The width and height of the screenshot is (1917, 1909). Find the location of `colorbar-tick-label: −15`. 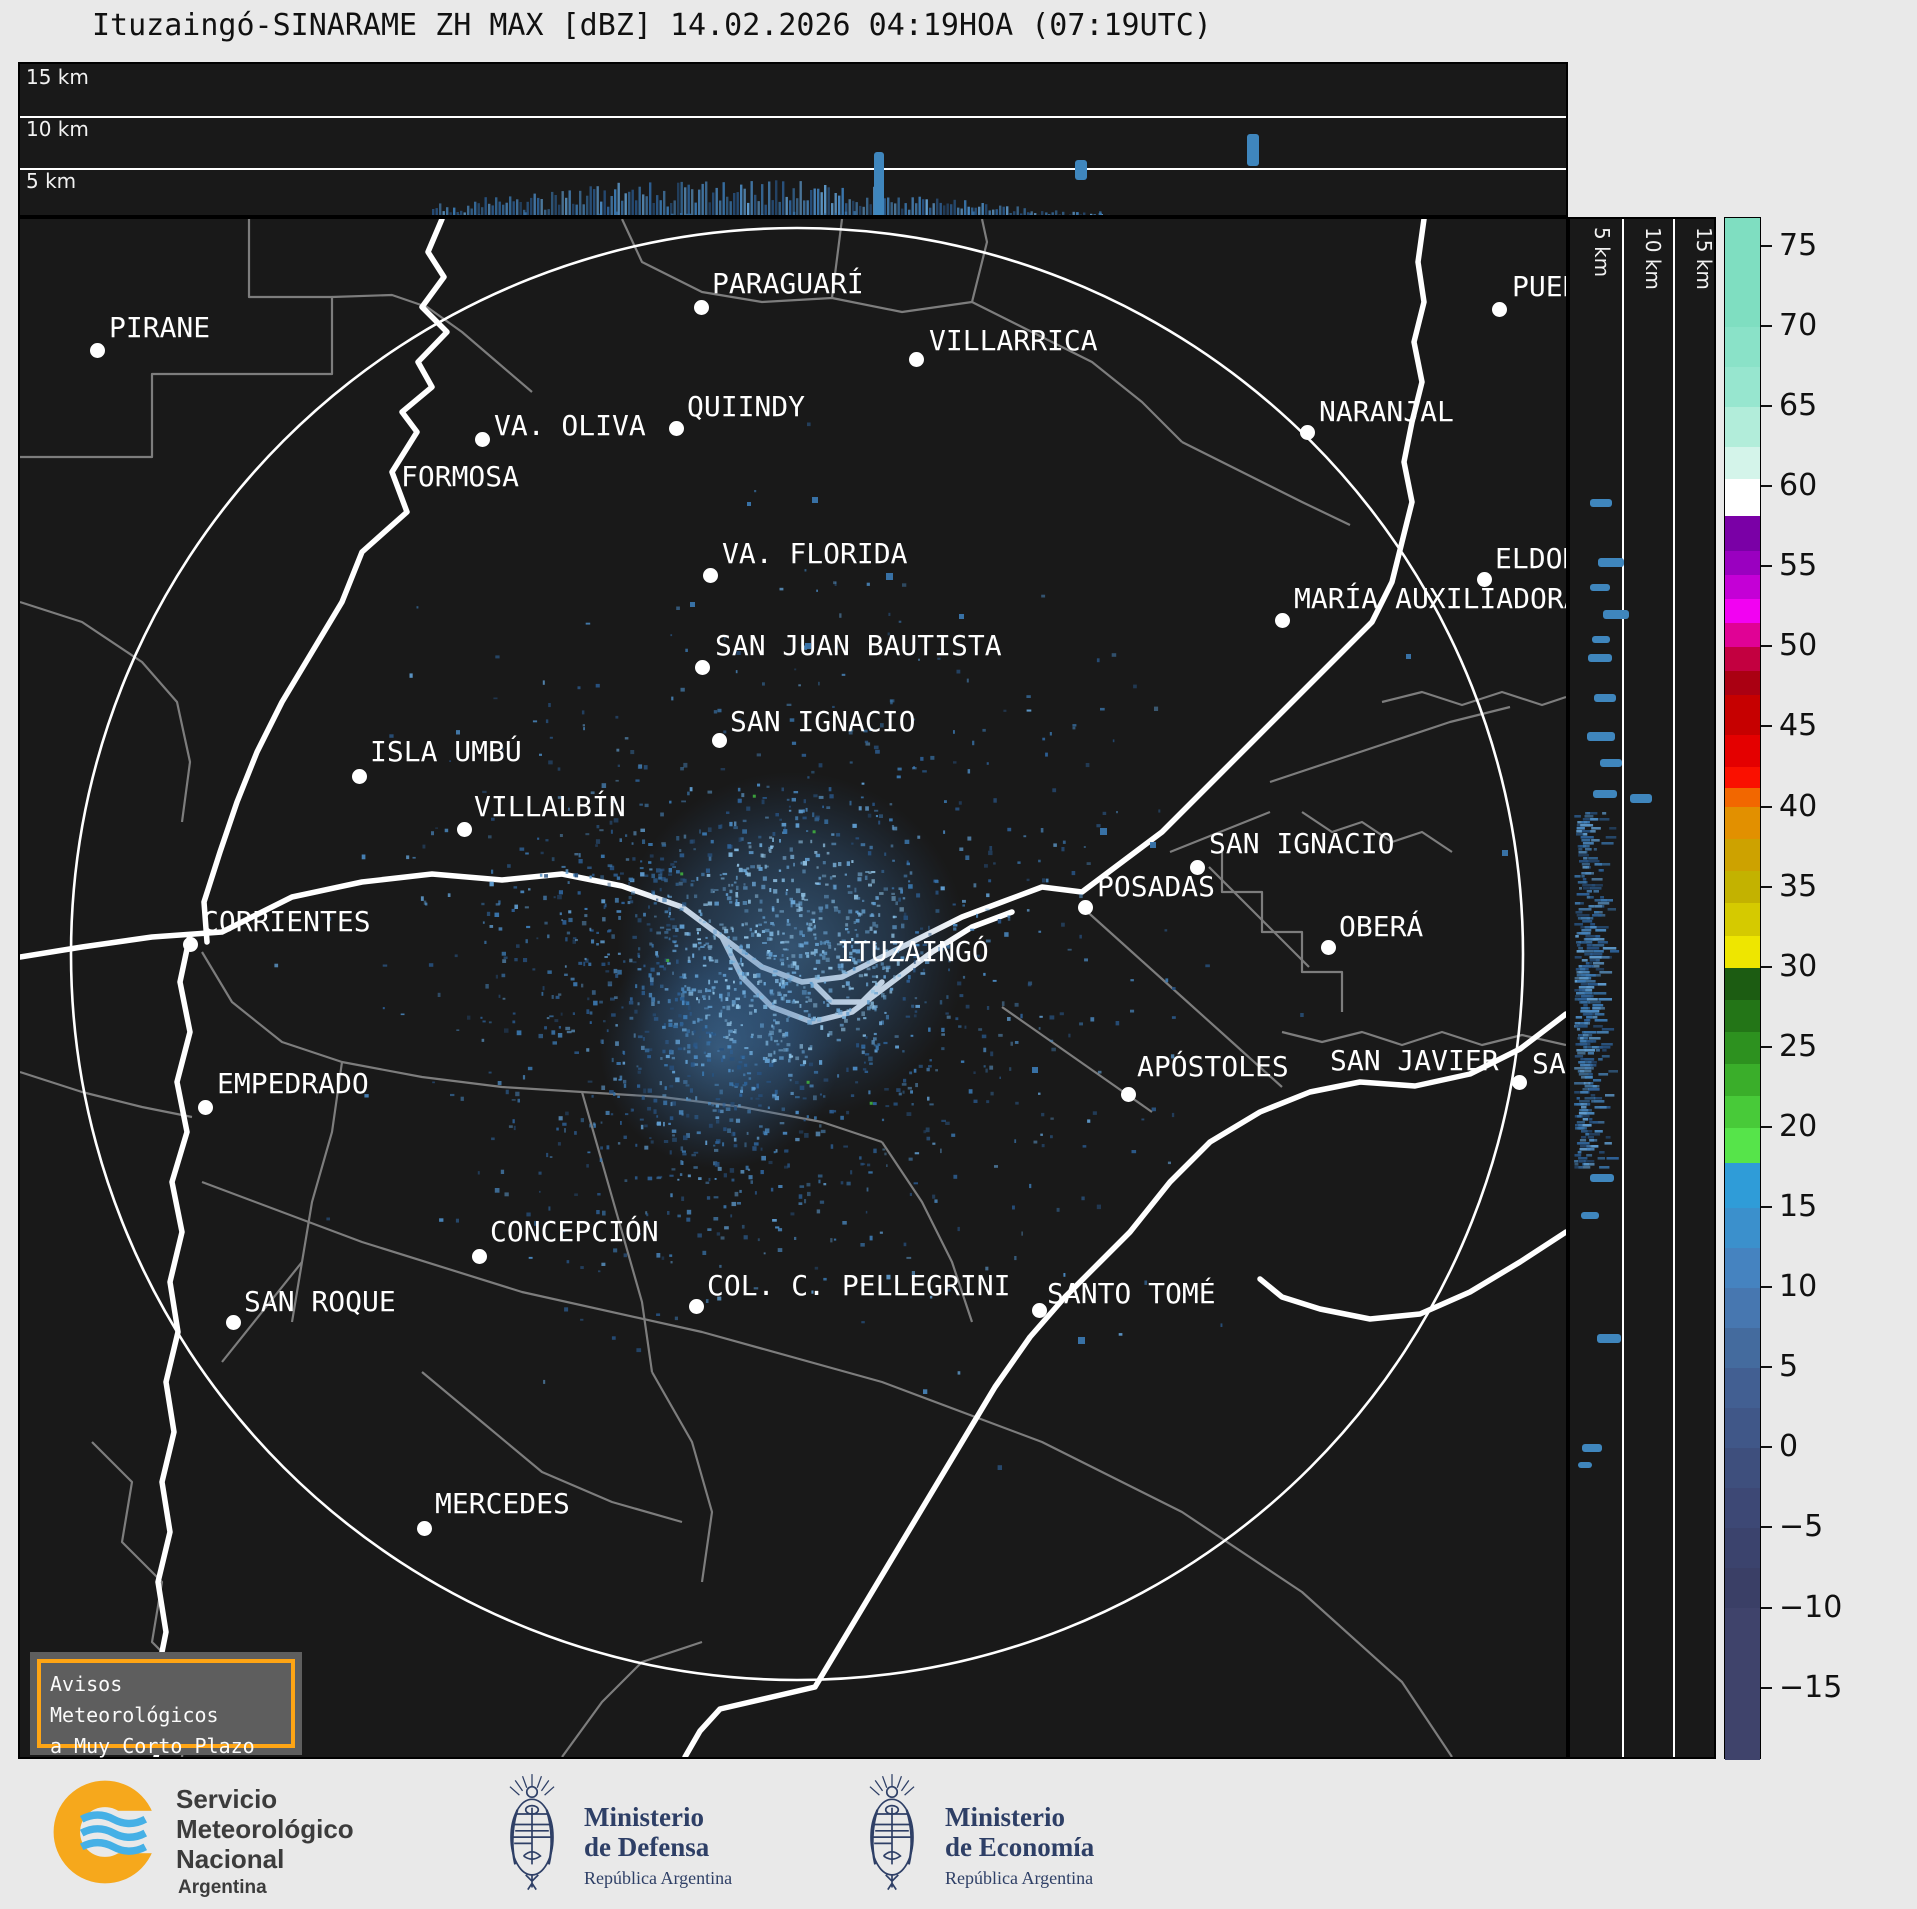

colorbar-tick-label: −15 is located at coordinates (1811, 1687).